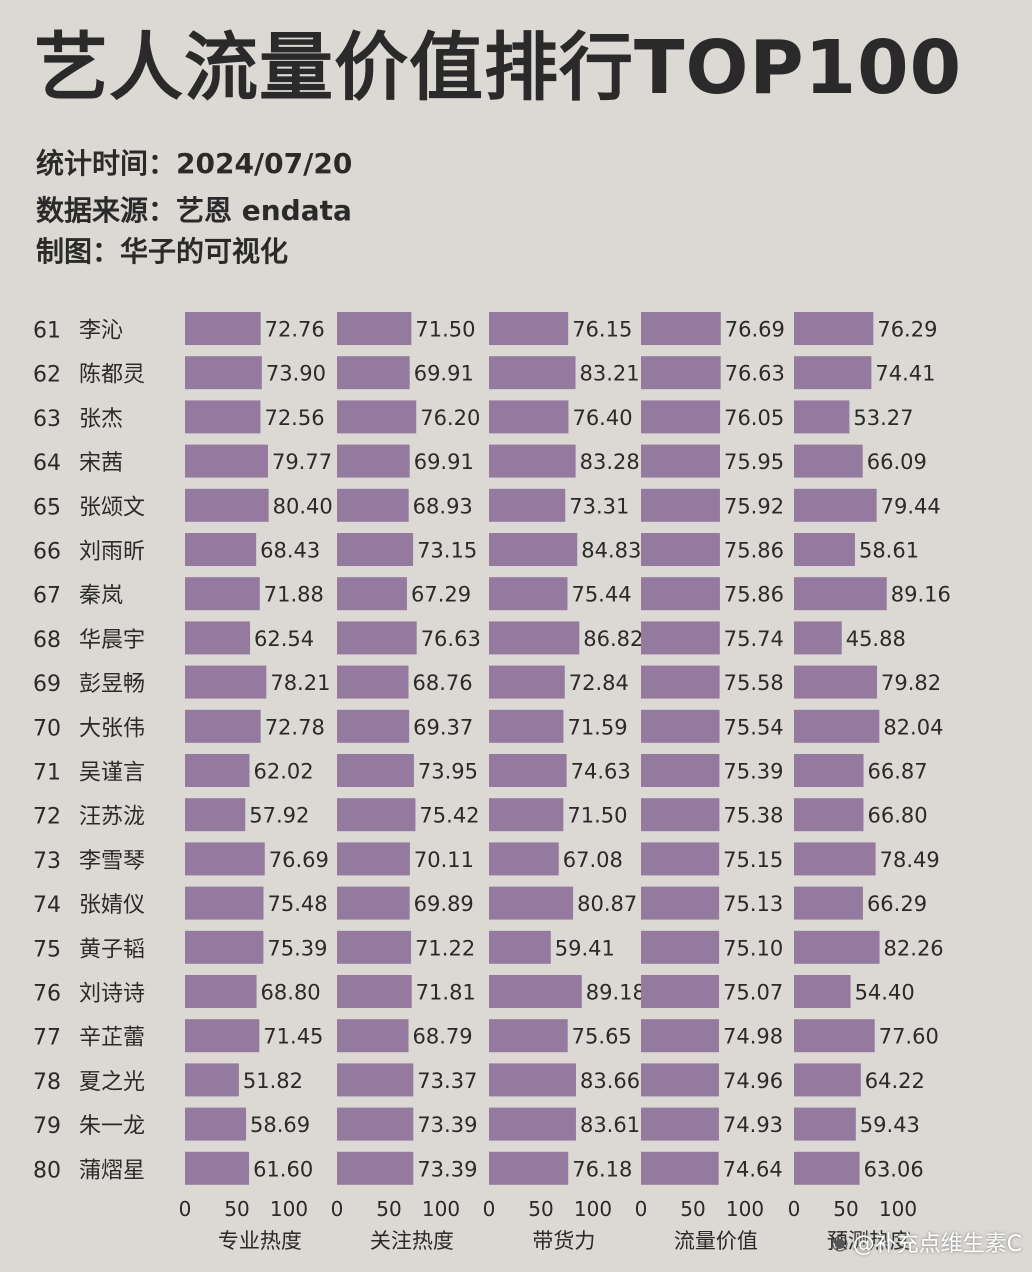 Image resolution: width=1032 pixels, height=1272 pixels. What do you see at coordinates (47, 817) in the screenshot?
I see `rank-label: 72` at bounding box center [47, 817].